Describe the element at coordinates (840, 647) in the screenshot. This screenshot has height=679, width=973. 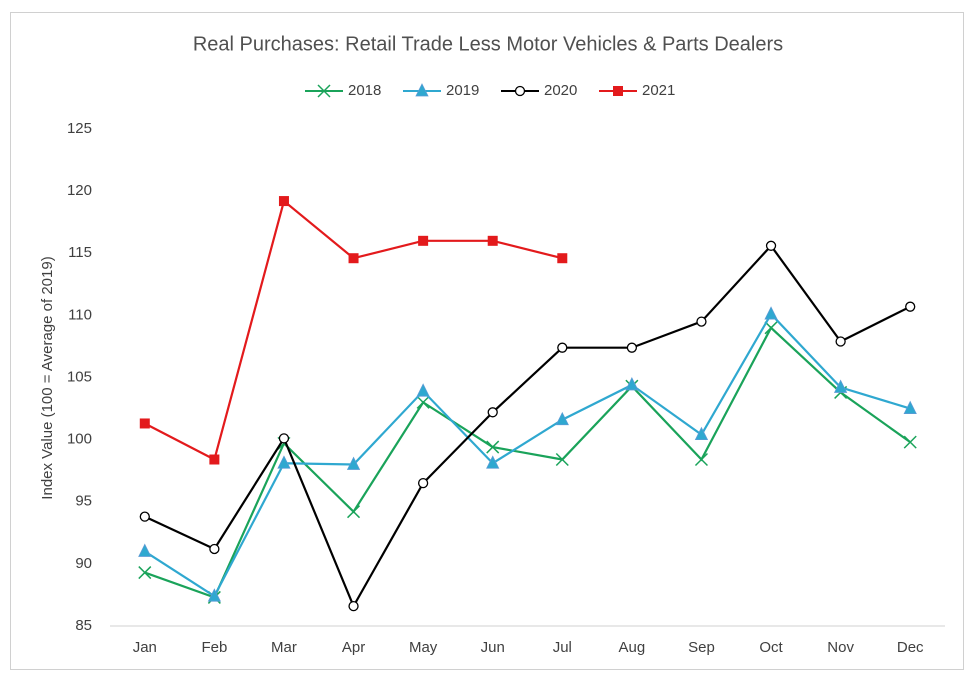
I see `x-tick-label: Nov` at that location.